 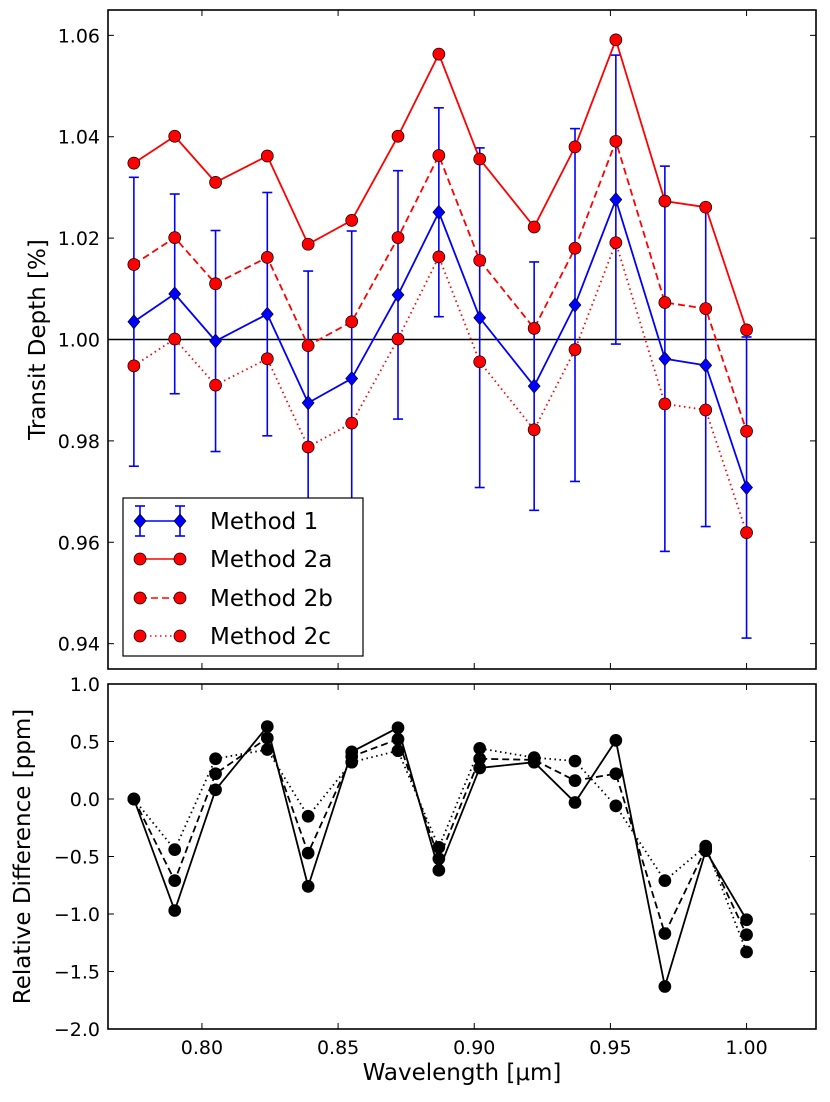 What do you see at coordinates (271, 599) in the screenshot?
I see `legend-label-method-2b: Method 2b` at bounding box center [271, 599].